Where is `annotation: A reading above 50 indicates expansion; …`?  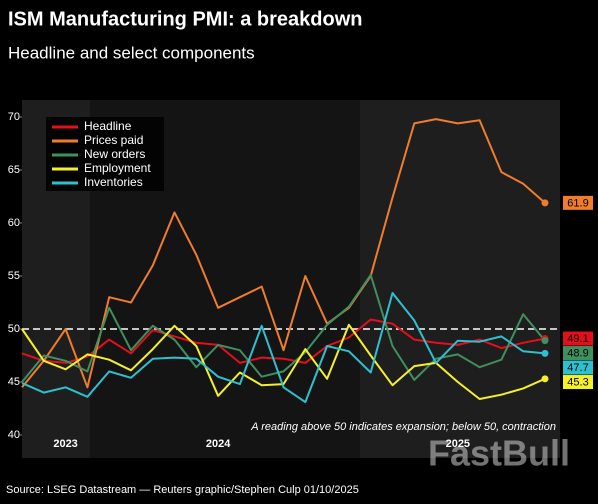 annotation: A reading above 50 indicates expansion; … is located at coordinates (403, 427).